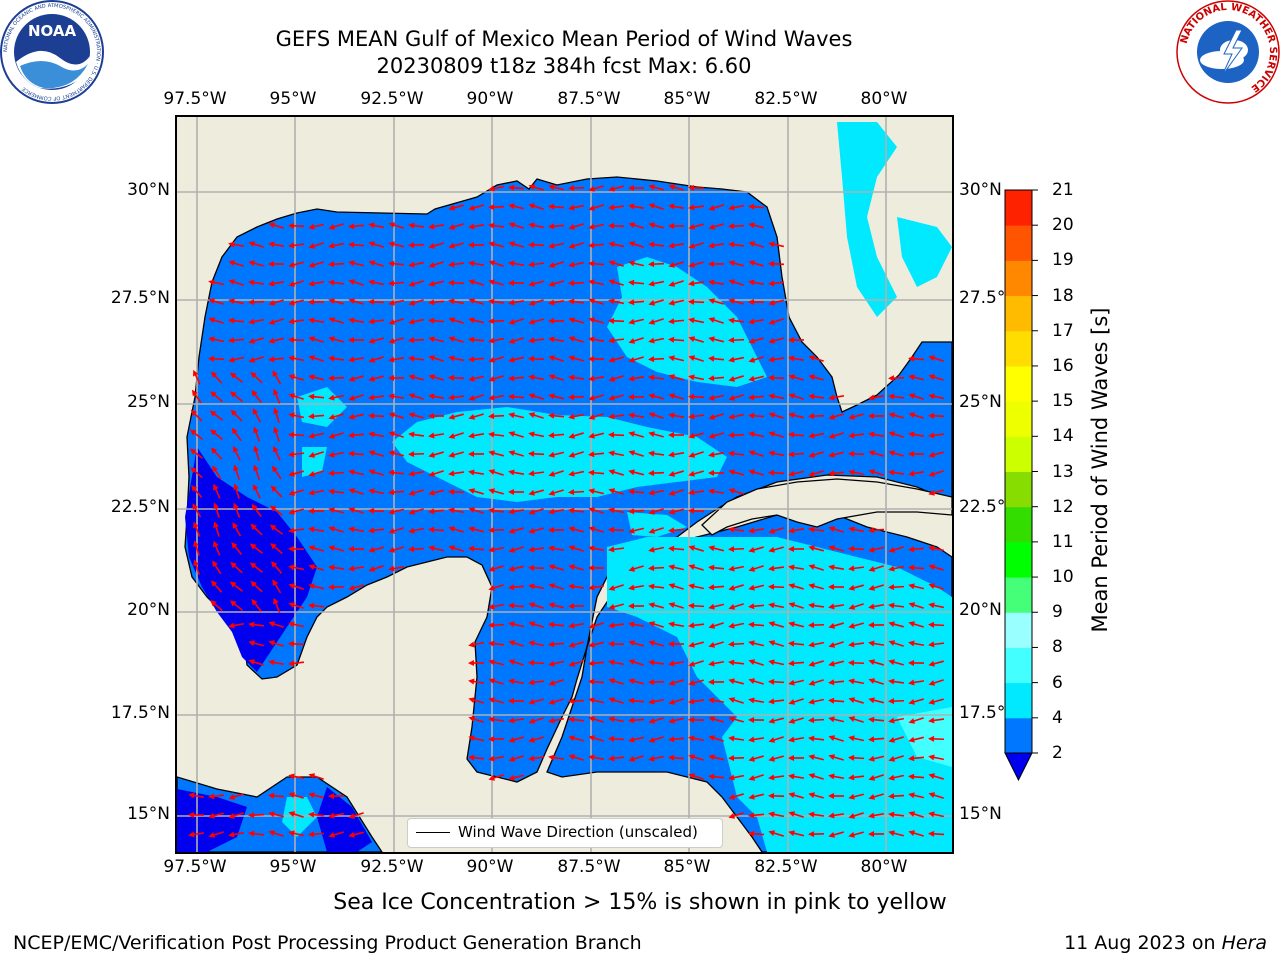 The image size is (1280, 960). Describe the element at coordinates (1021, 485) in the screenshot. I see `colorbar` at that location.